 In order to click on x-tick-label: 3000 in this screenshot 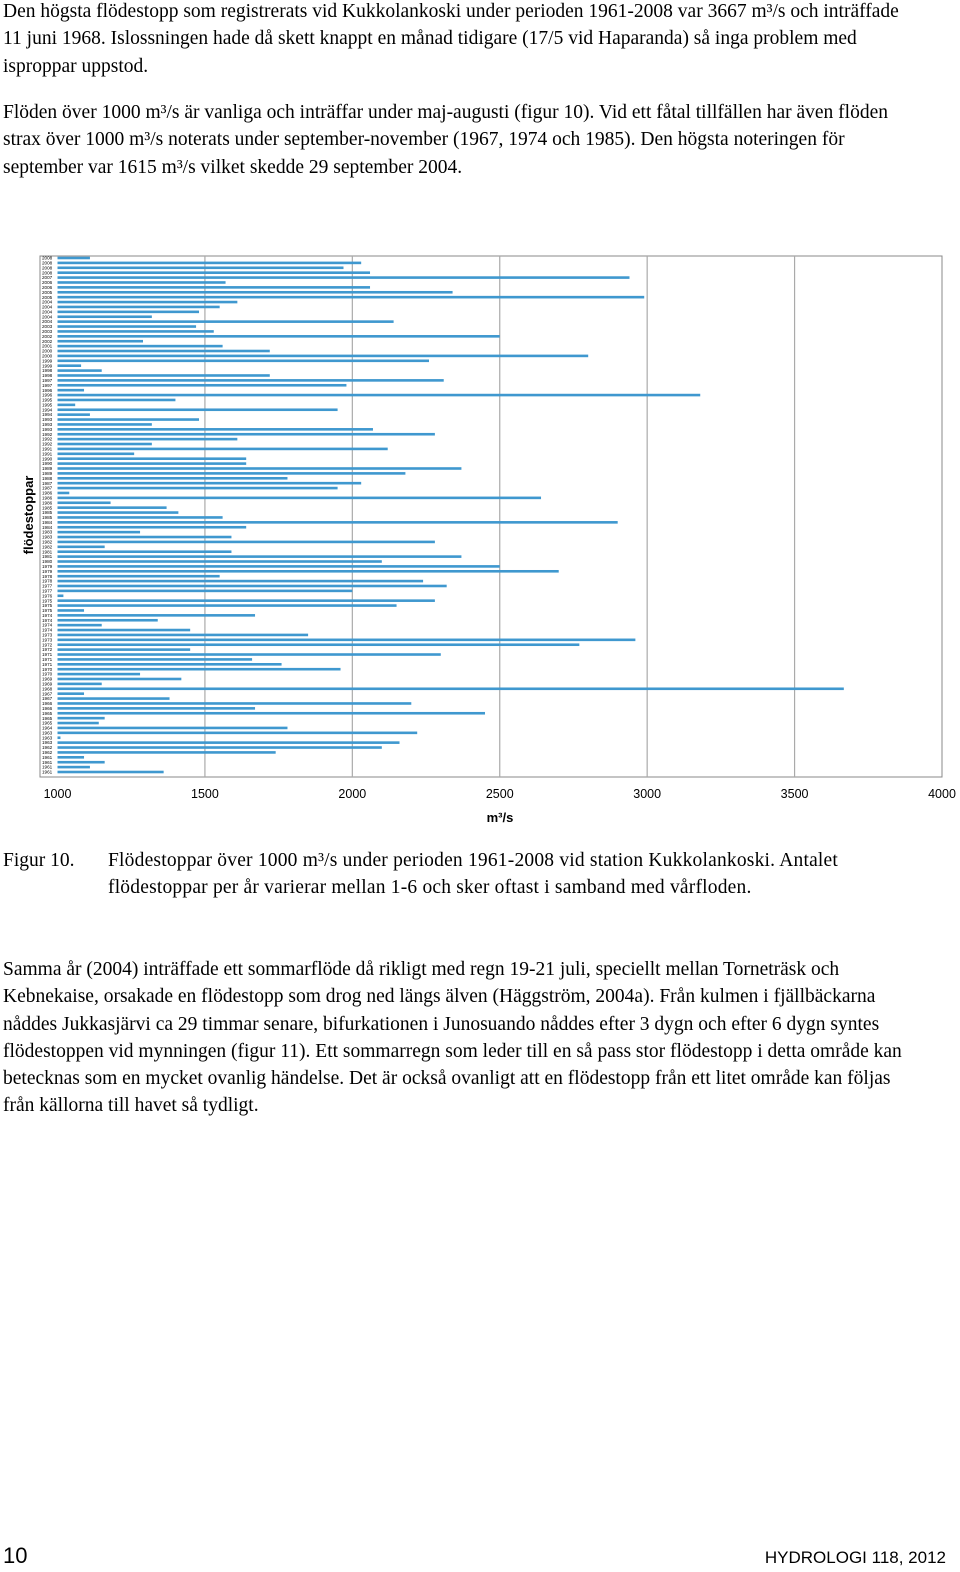, I will do `click(647, 794)`.